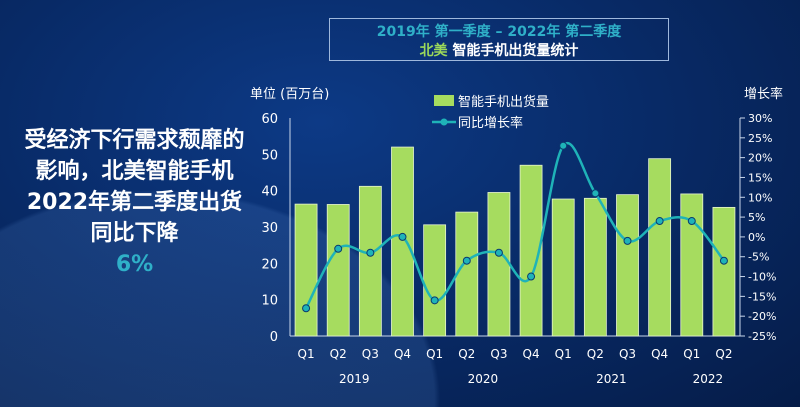 The image size is (800, 407). What do you see at coordinates (269, 155) in the screenshot?
I see `y-tick-label: 50` at bounding box center [269, 155].